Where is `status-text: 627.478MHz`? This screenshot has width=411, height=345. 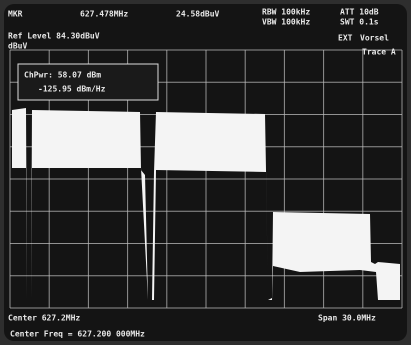 status-text: 627.478MHz is located at coordinates (104, 14).